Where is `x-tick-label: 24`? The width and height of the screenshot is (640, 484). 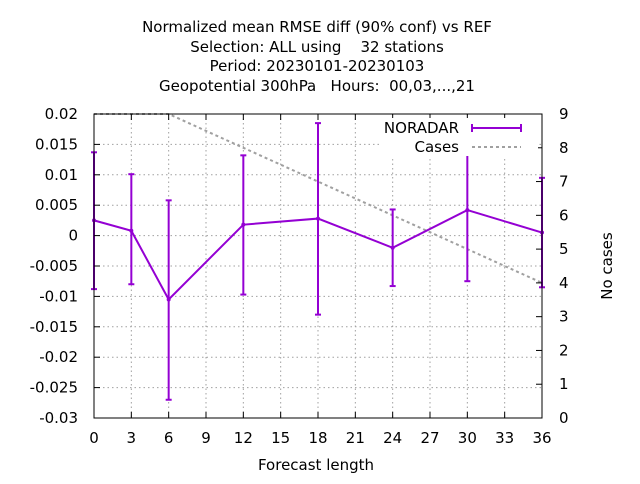
x-tick-label: 24 is located at coordinates (392, 438).